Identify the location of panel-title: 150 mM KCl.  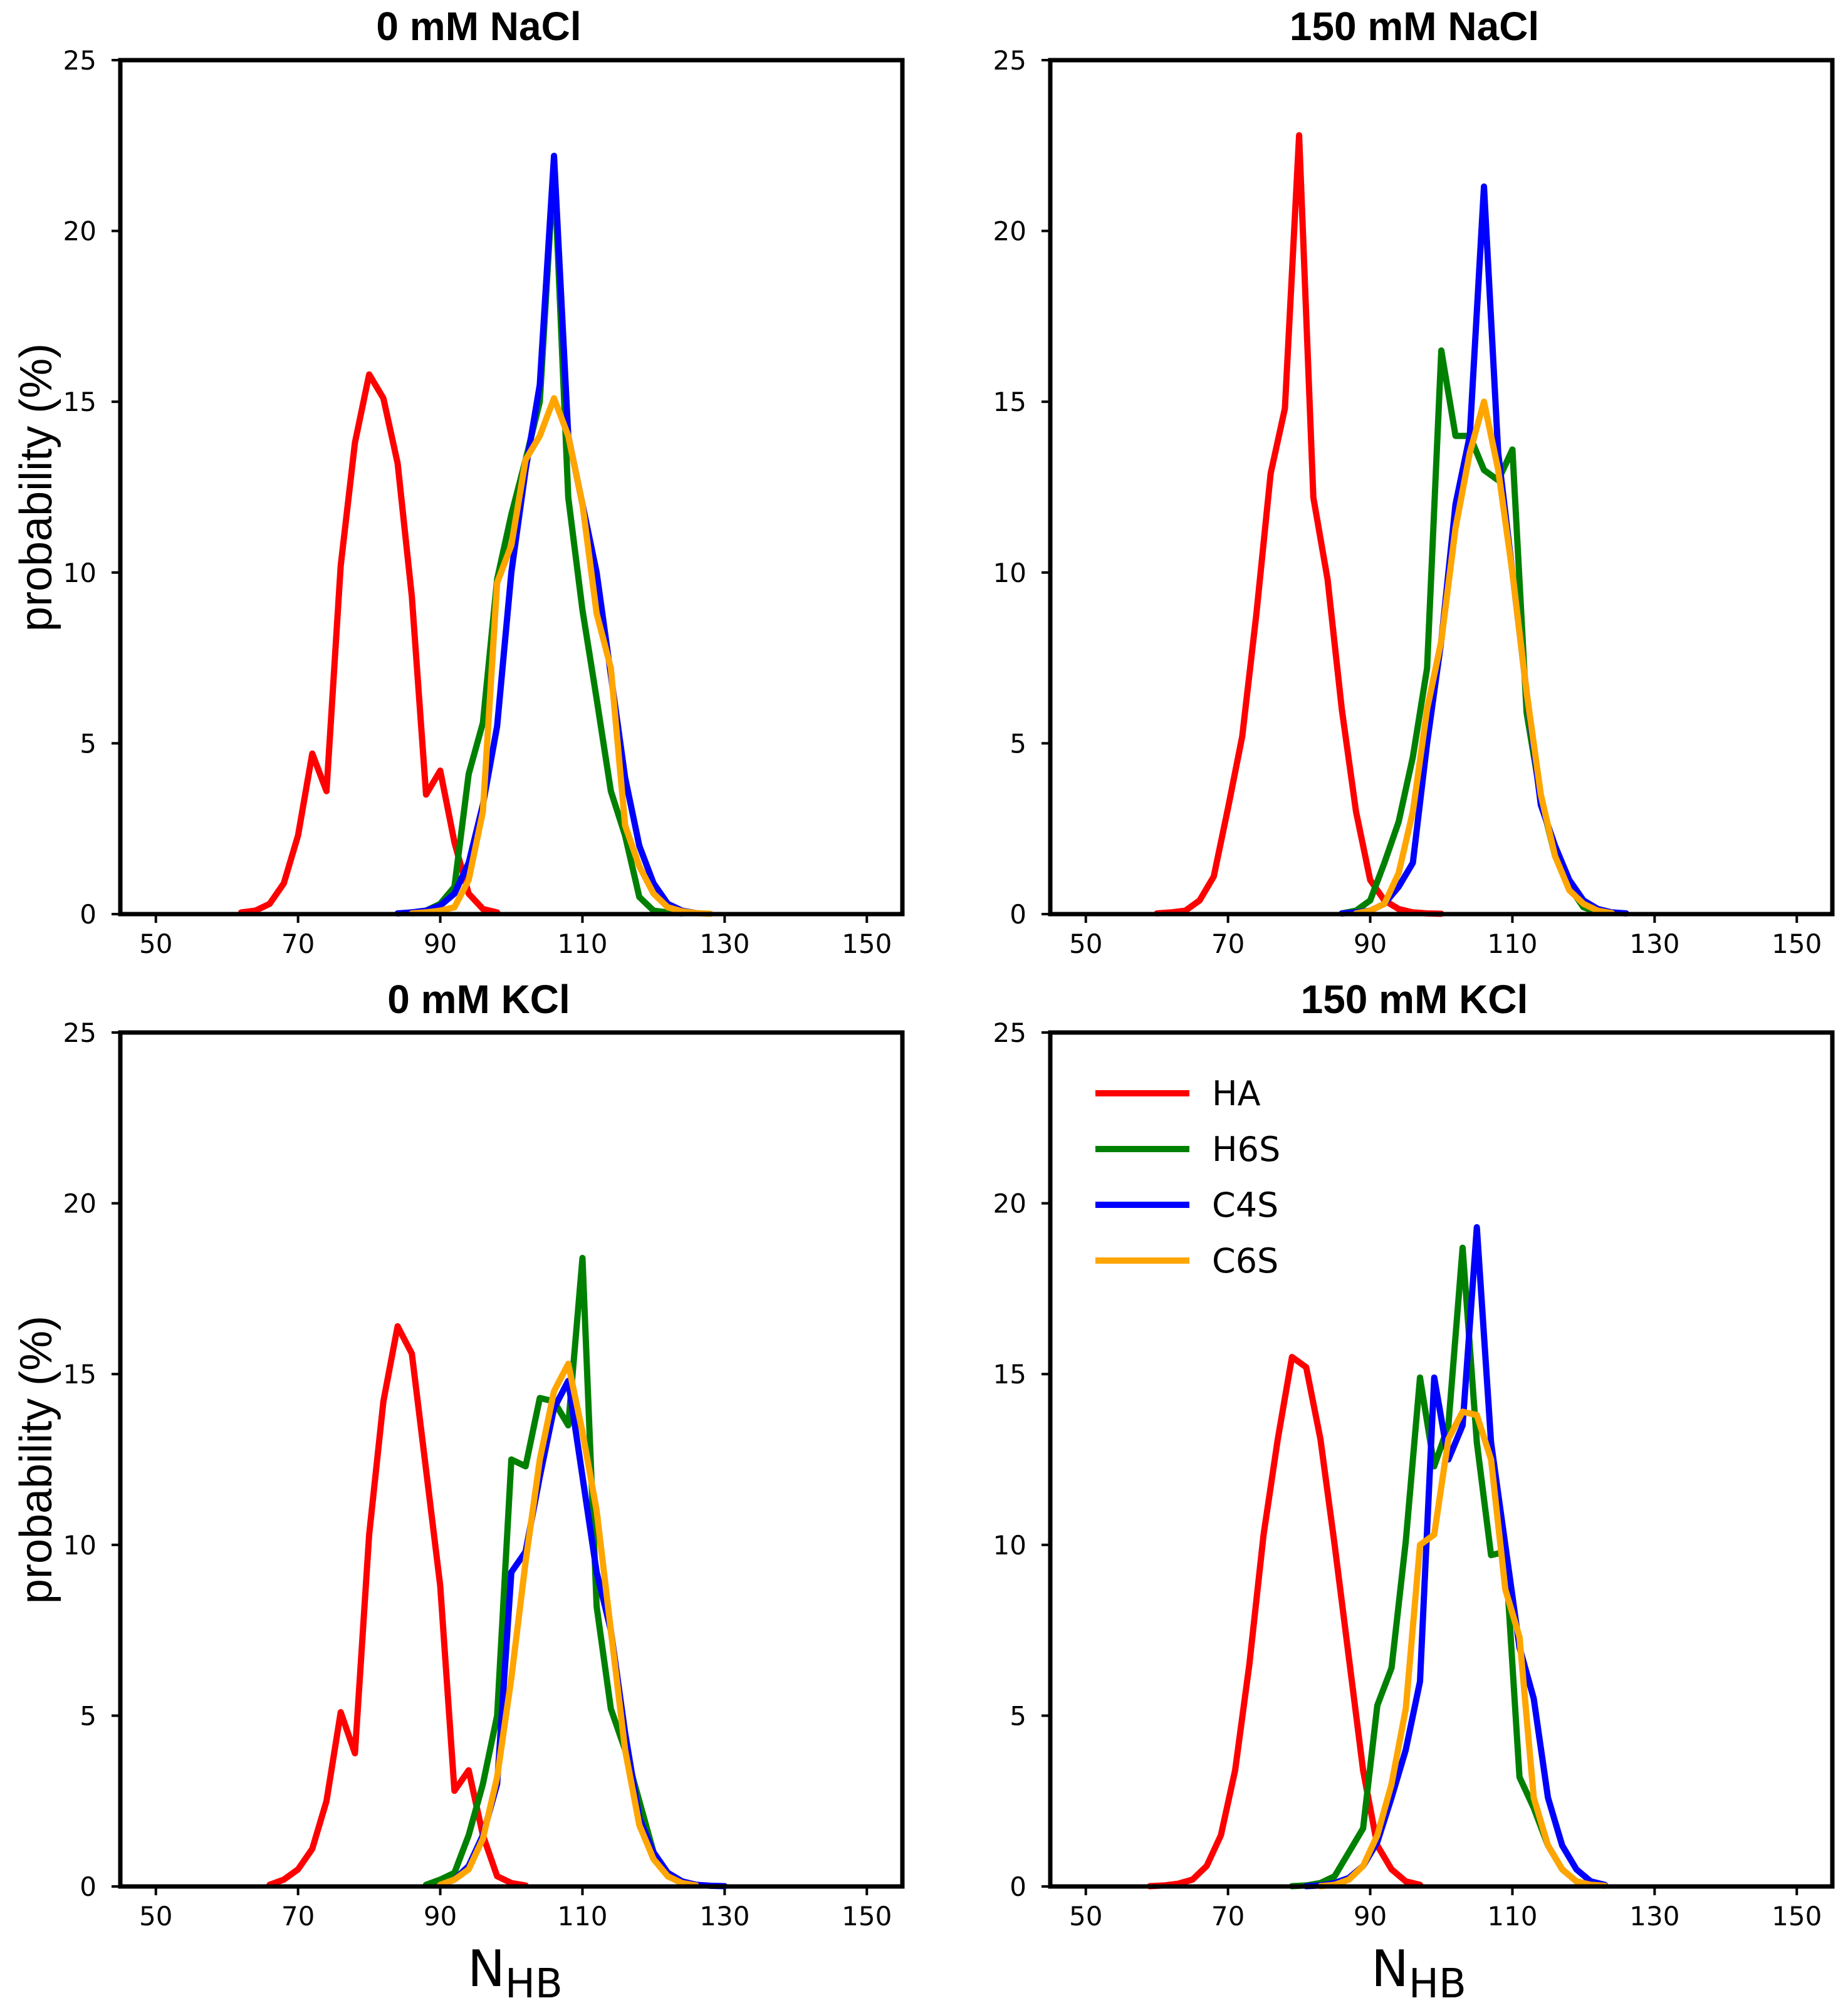
(1414, 1000).